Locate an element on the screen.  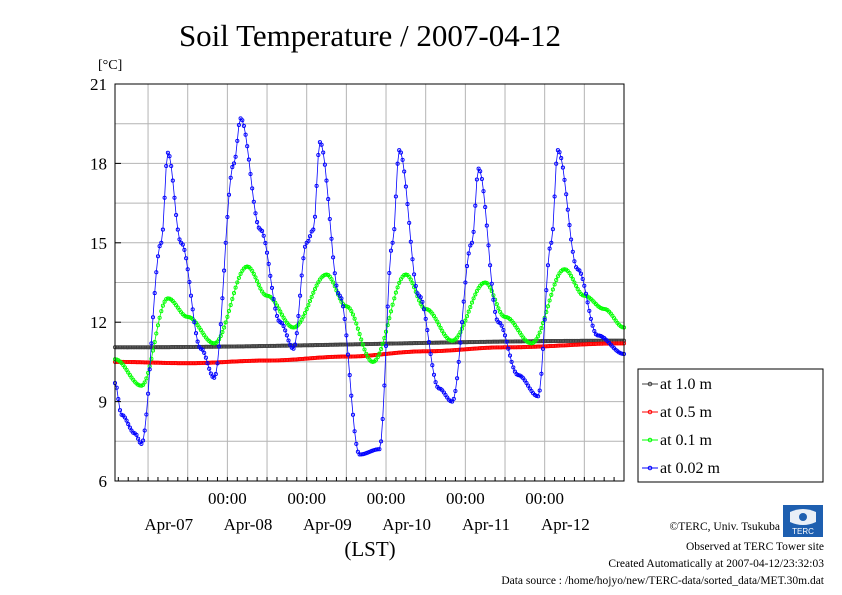
legend-swatch-marker is located at coordinates (650, 412).